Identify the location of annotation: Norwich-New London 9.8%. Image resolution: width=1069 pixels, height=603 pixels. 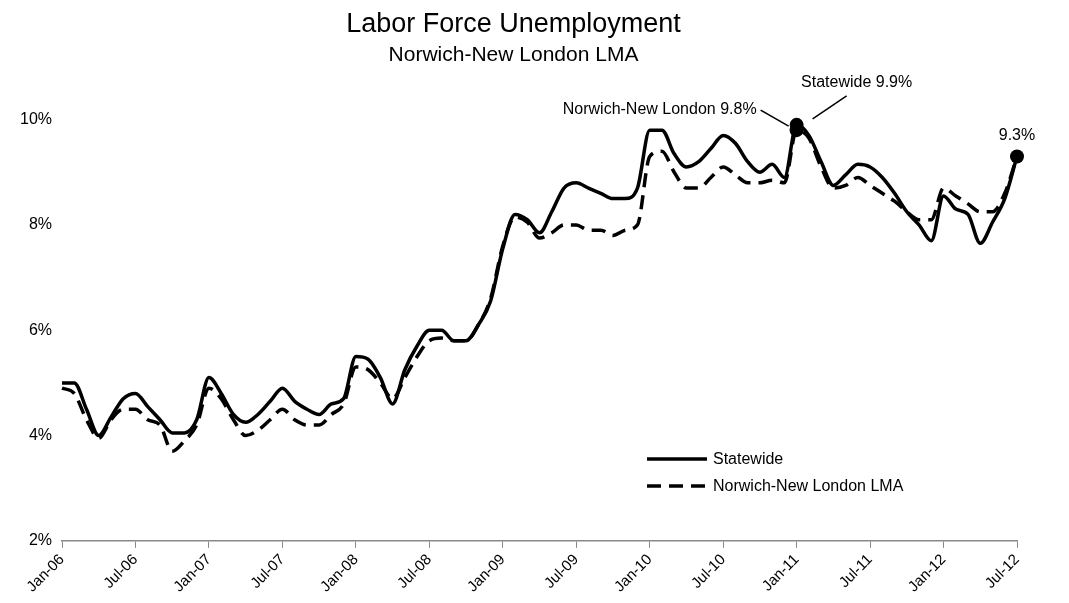
(659, 109).